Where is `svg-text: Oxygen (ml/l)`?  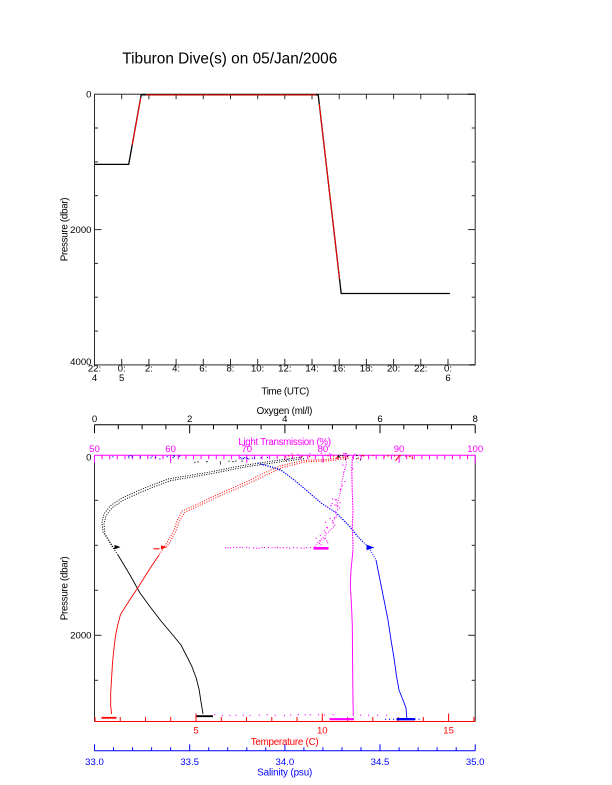
svg-text: Oxygen (ml/l) is located at coordinates (285, 411).